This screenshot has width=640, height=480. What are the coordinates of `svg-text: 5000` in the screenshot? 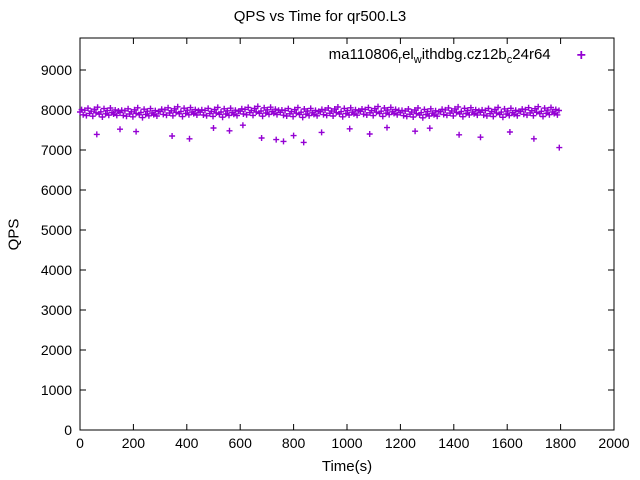 It's located at (56, 230).